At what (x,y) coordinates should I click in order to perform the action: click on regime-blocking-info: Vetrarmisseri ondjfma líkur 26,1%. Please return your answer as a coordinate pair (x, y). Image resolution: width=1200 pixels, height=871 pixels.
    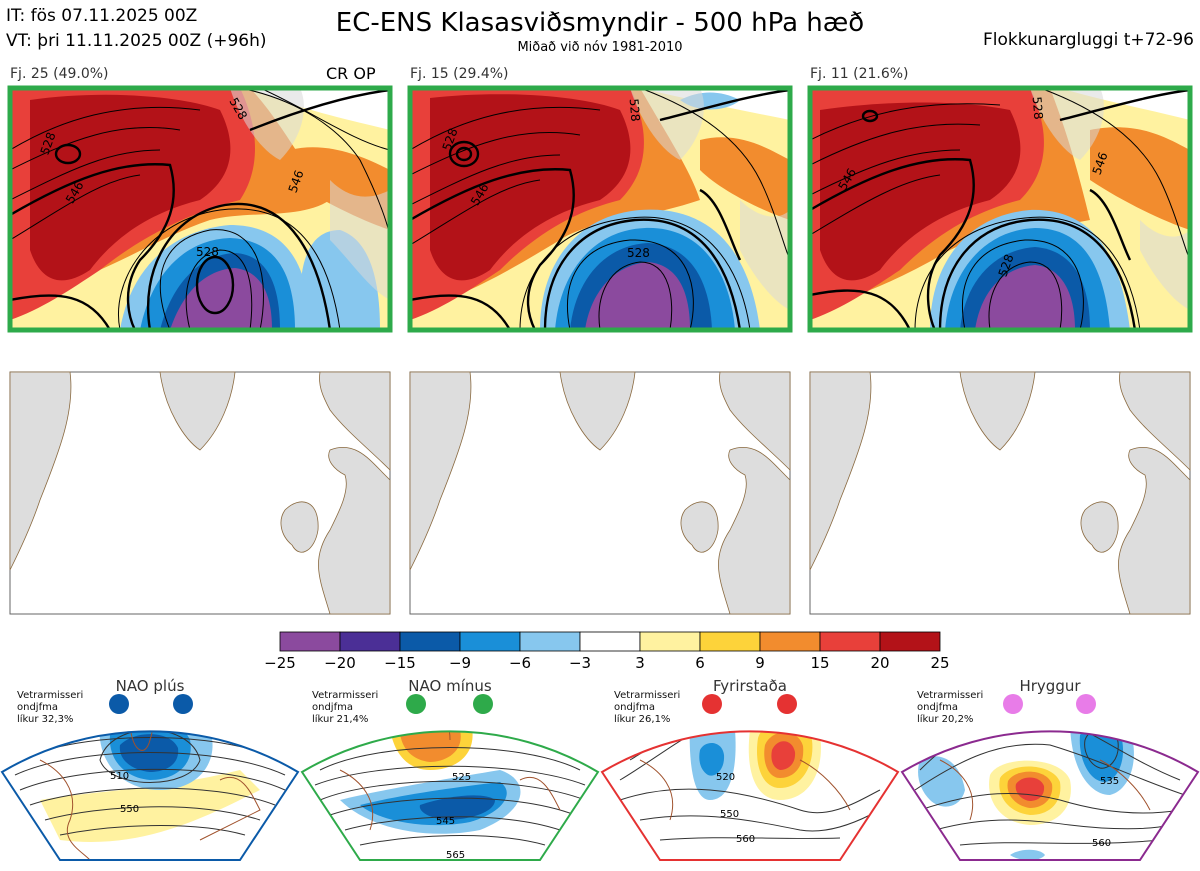
    Looking at the image, I should click on (647, 708).